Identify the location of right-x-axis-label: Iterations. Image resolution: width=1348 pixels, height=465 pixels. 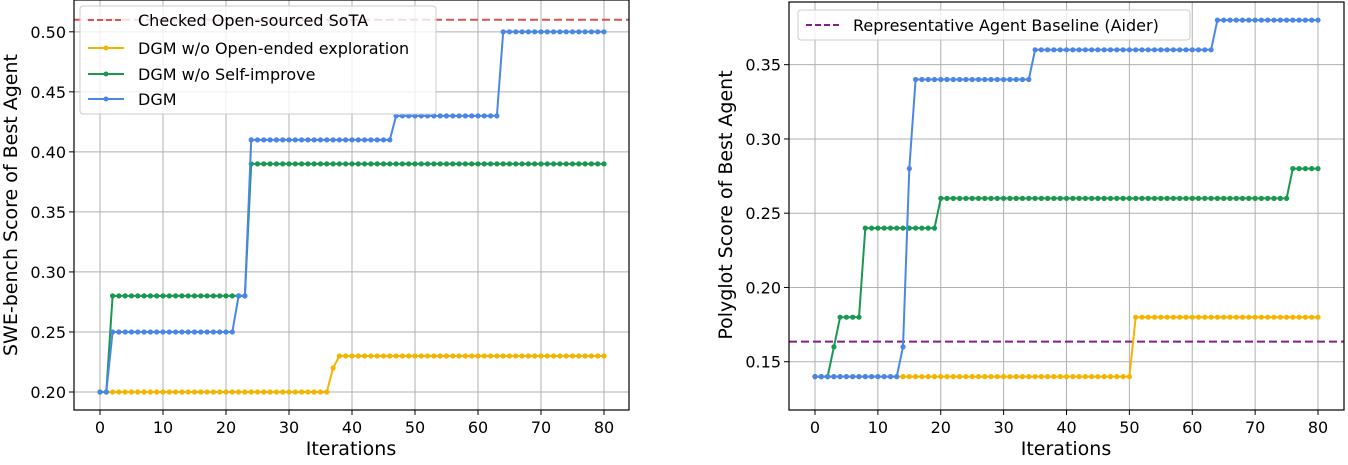
(1066, 449).